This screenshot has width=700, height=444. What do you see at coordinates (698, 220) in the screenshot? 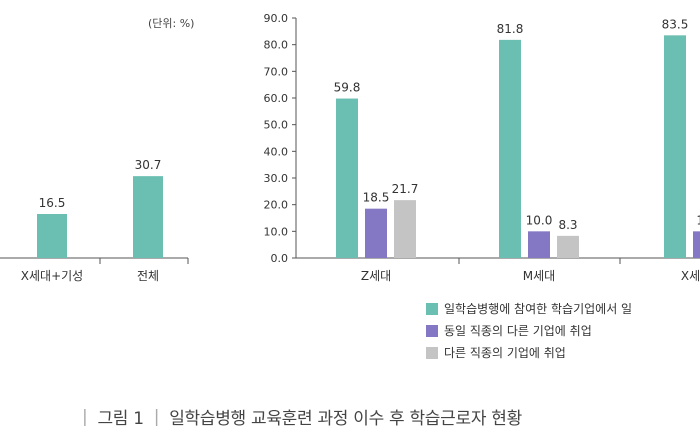
I see `bar-label-2-1: 10` at bounding box center [698, 220].